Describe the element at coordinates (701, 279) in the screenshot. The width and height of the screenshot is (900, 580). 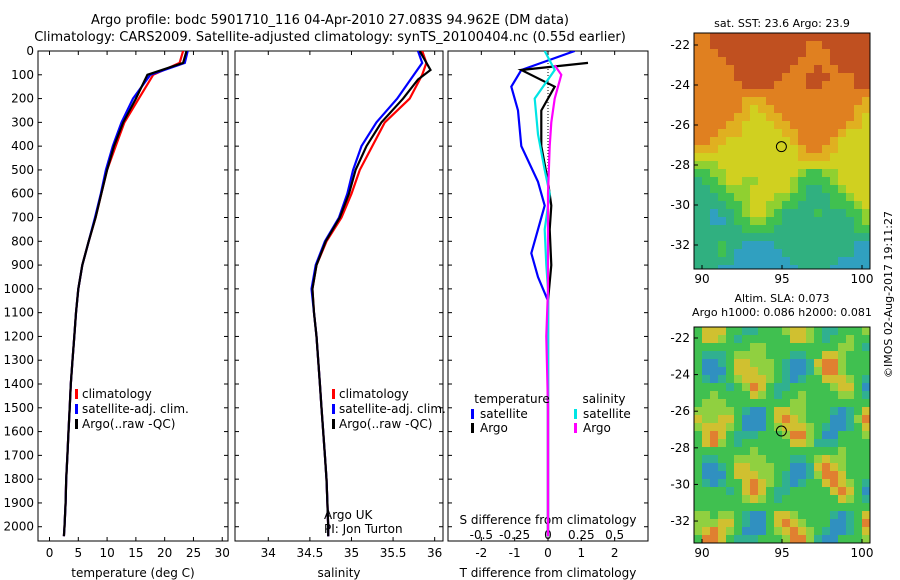
I see `map-x-tick-label: 90` at that location.